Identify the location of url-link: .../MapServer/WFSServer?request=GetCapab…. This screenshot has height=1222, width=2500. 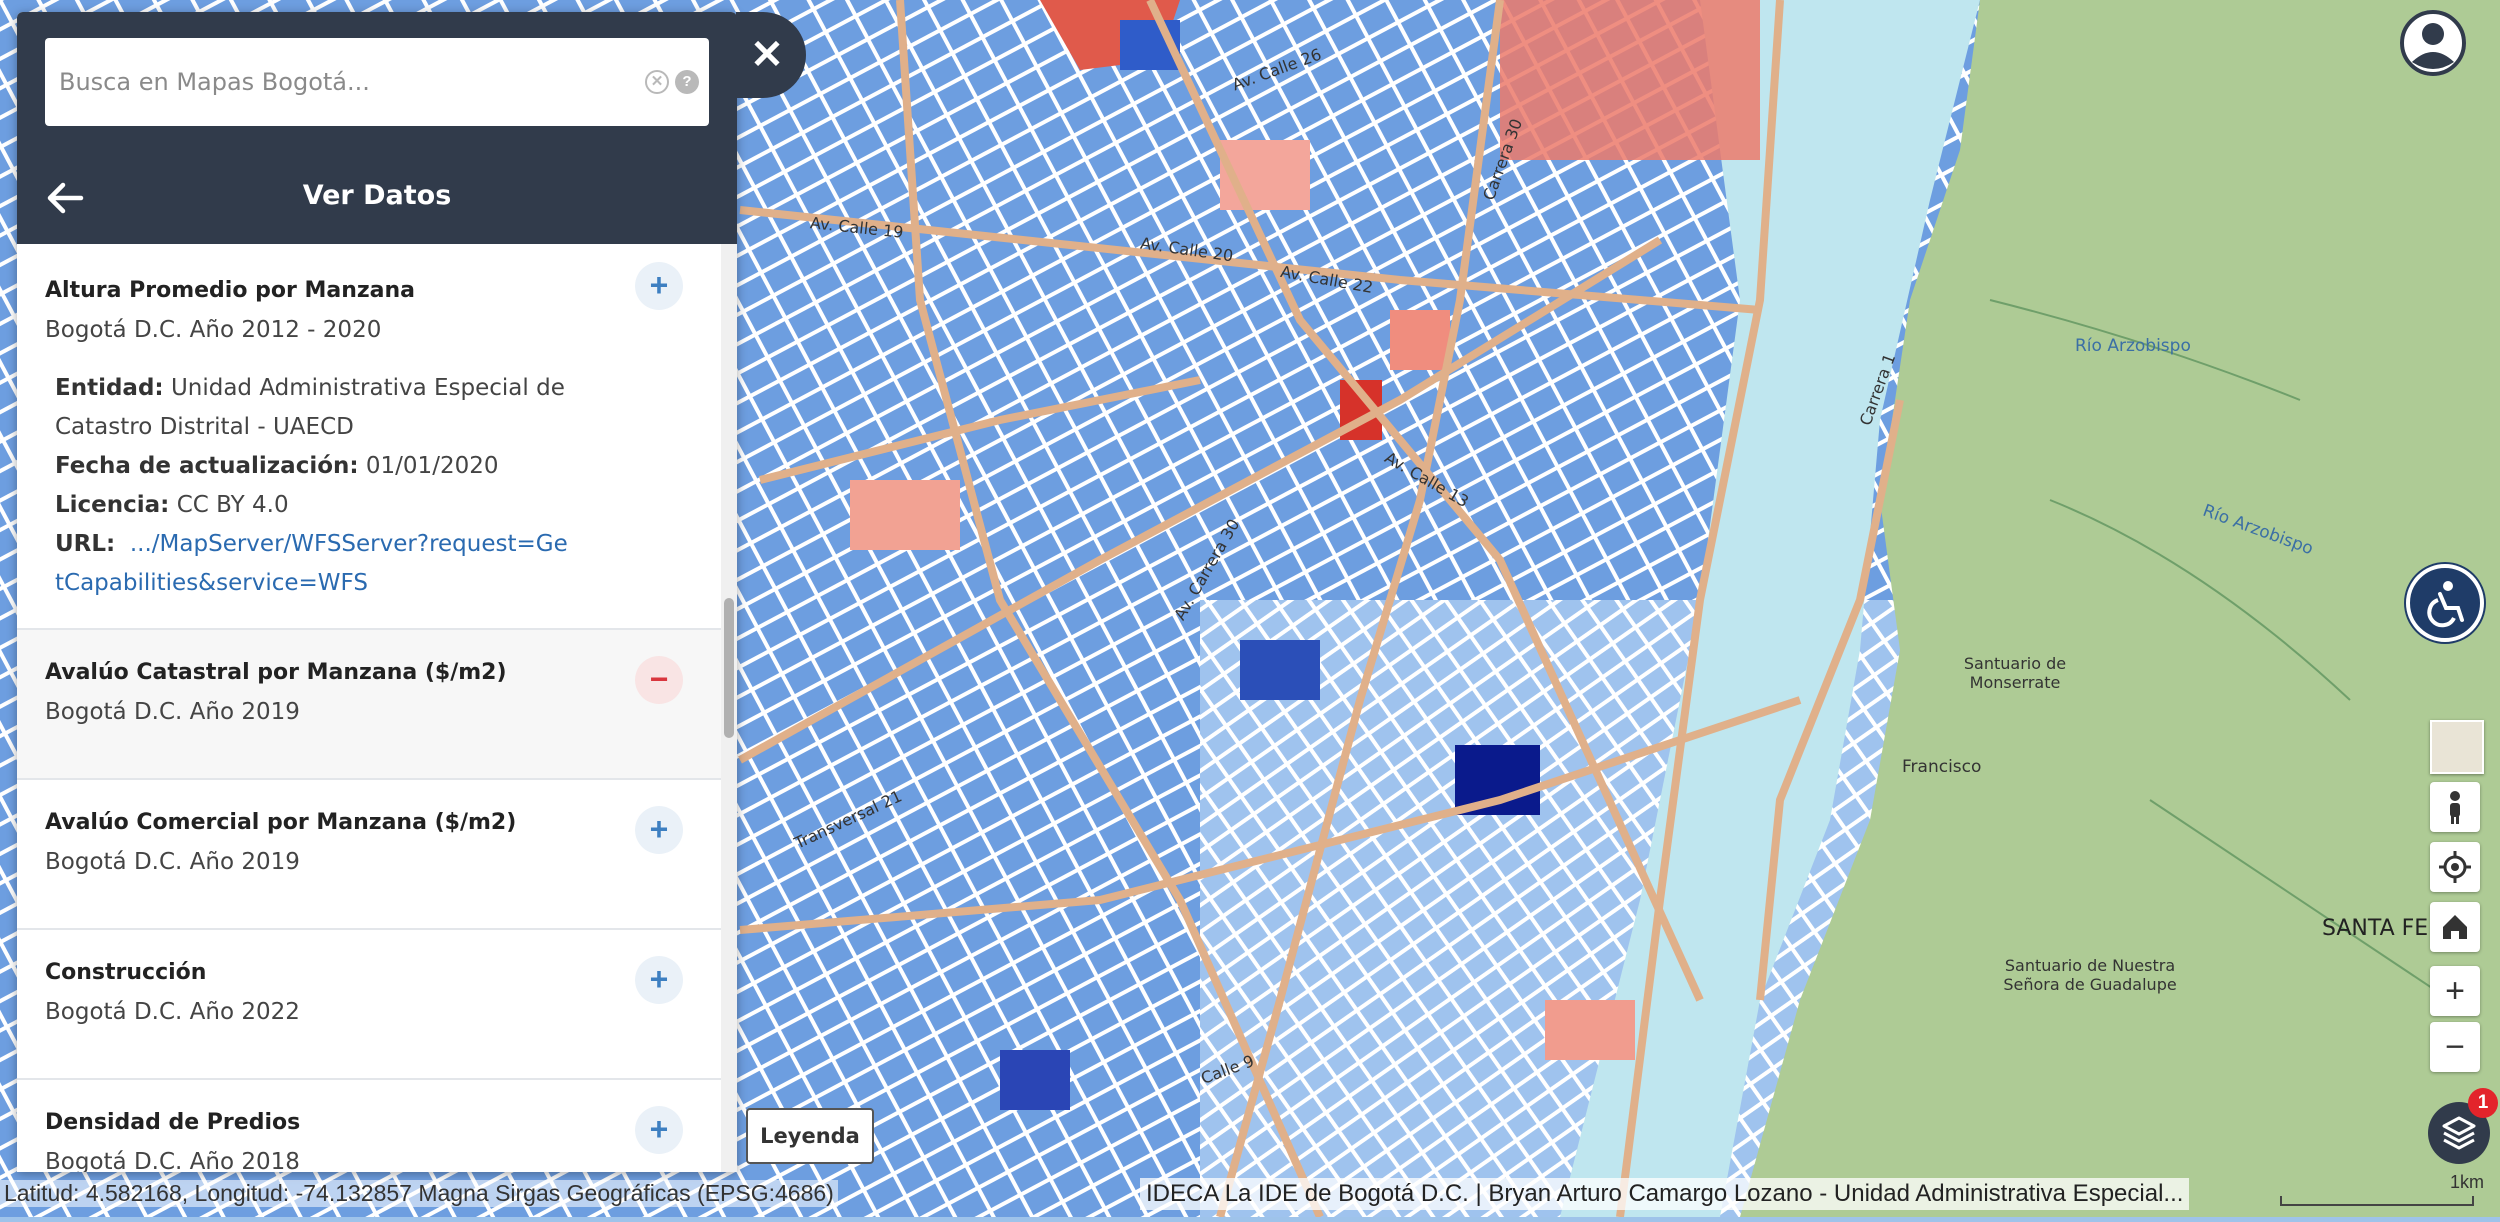
(311, 563).